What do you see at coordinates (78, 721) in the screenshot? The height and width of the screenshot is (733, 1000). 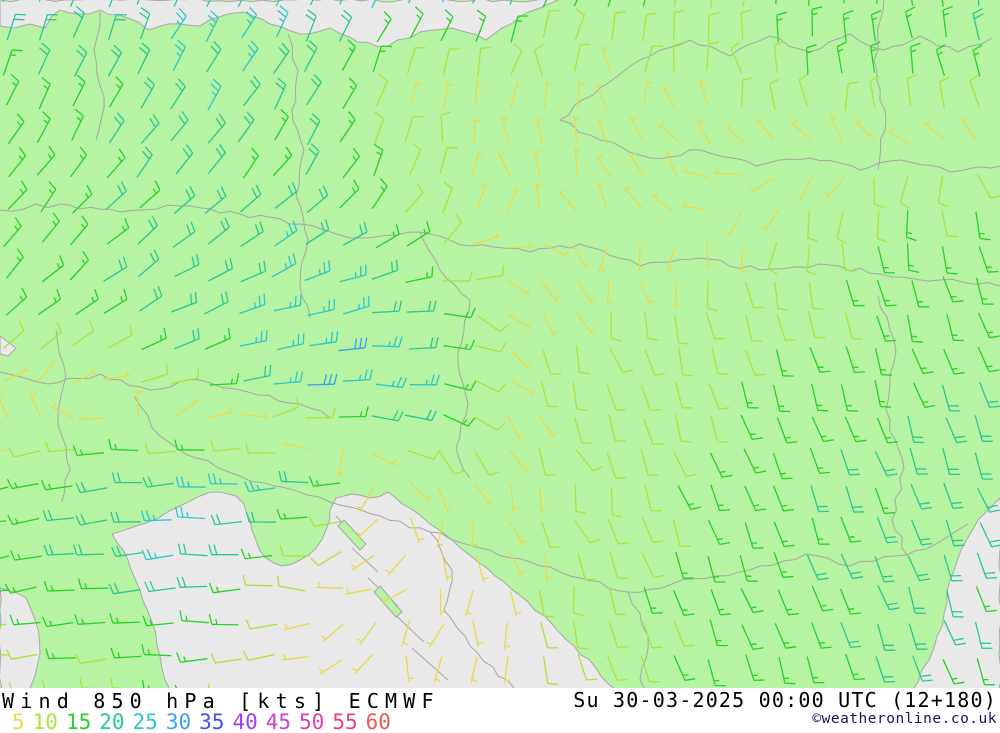 I see `legend-value: 15` at bounding box center [78, 721].